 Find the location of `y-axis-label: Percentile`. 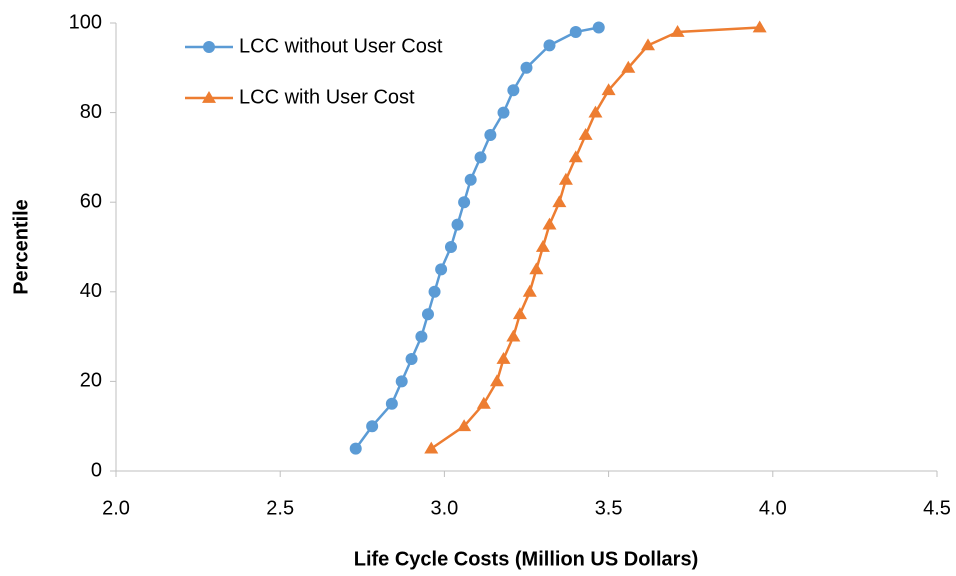

y-axis-label: Percentile is located at coordinates (21, 247).